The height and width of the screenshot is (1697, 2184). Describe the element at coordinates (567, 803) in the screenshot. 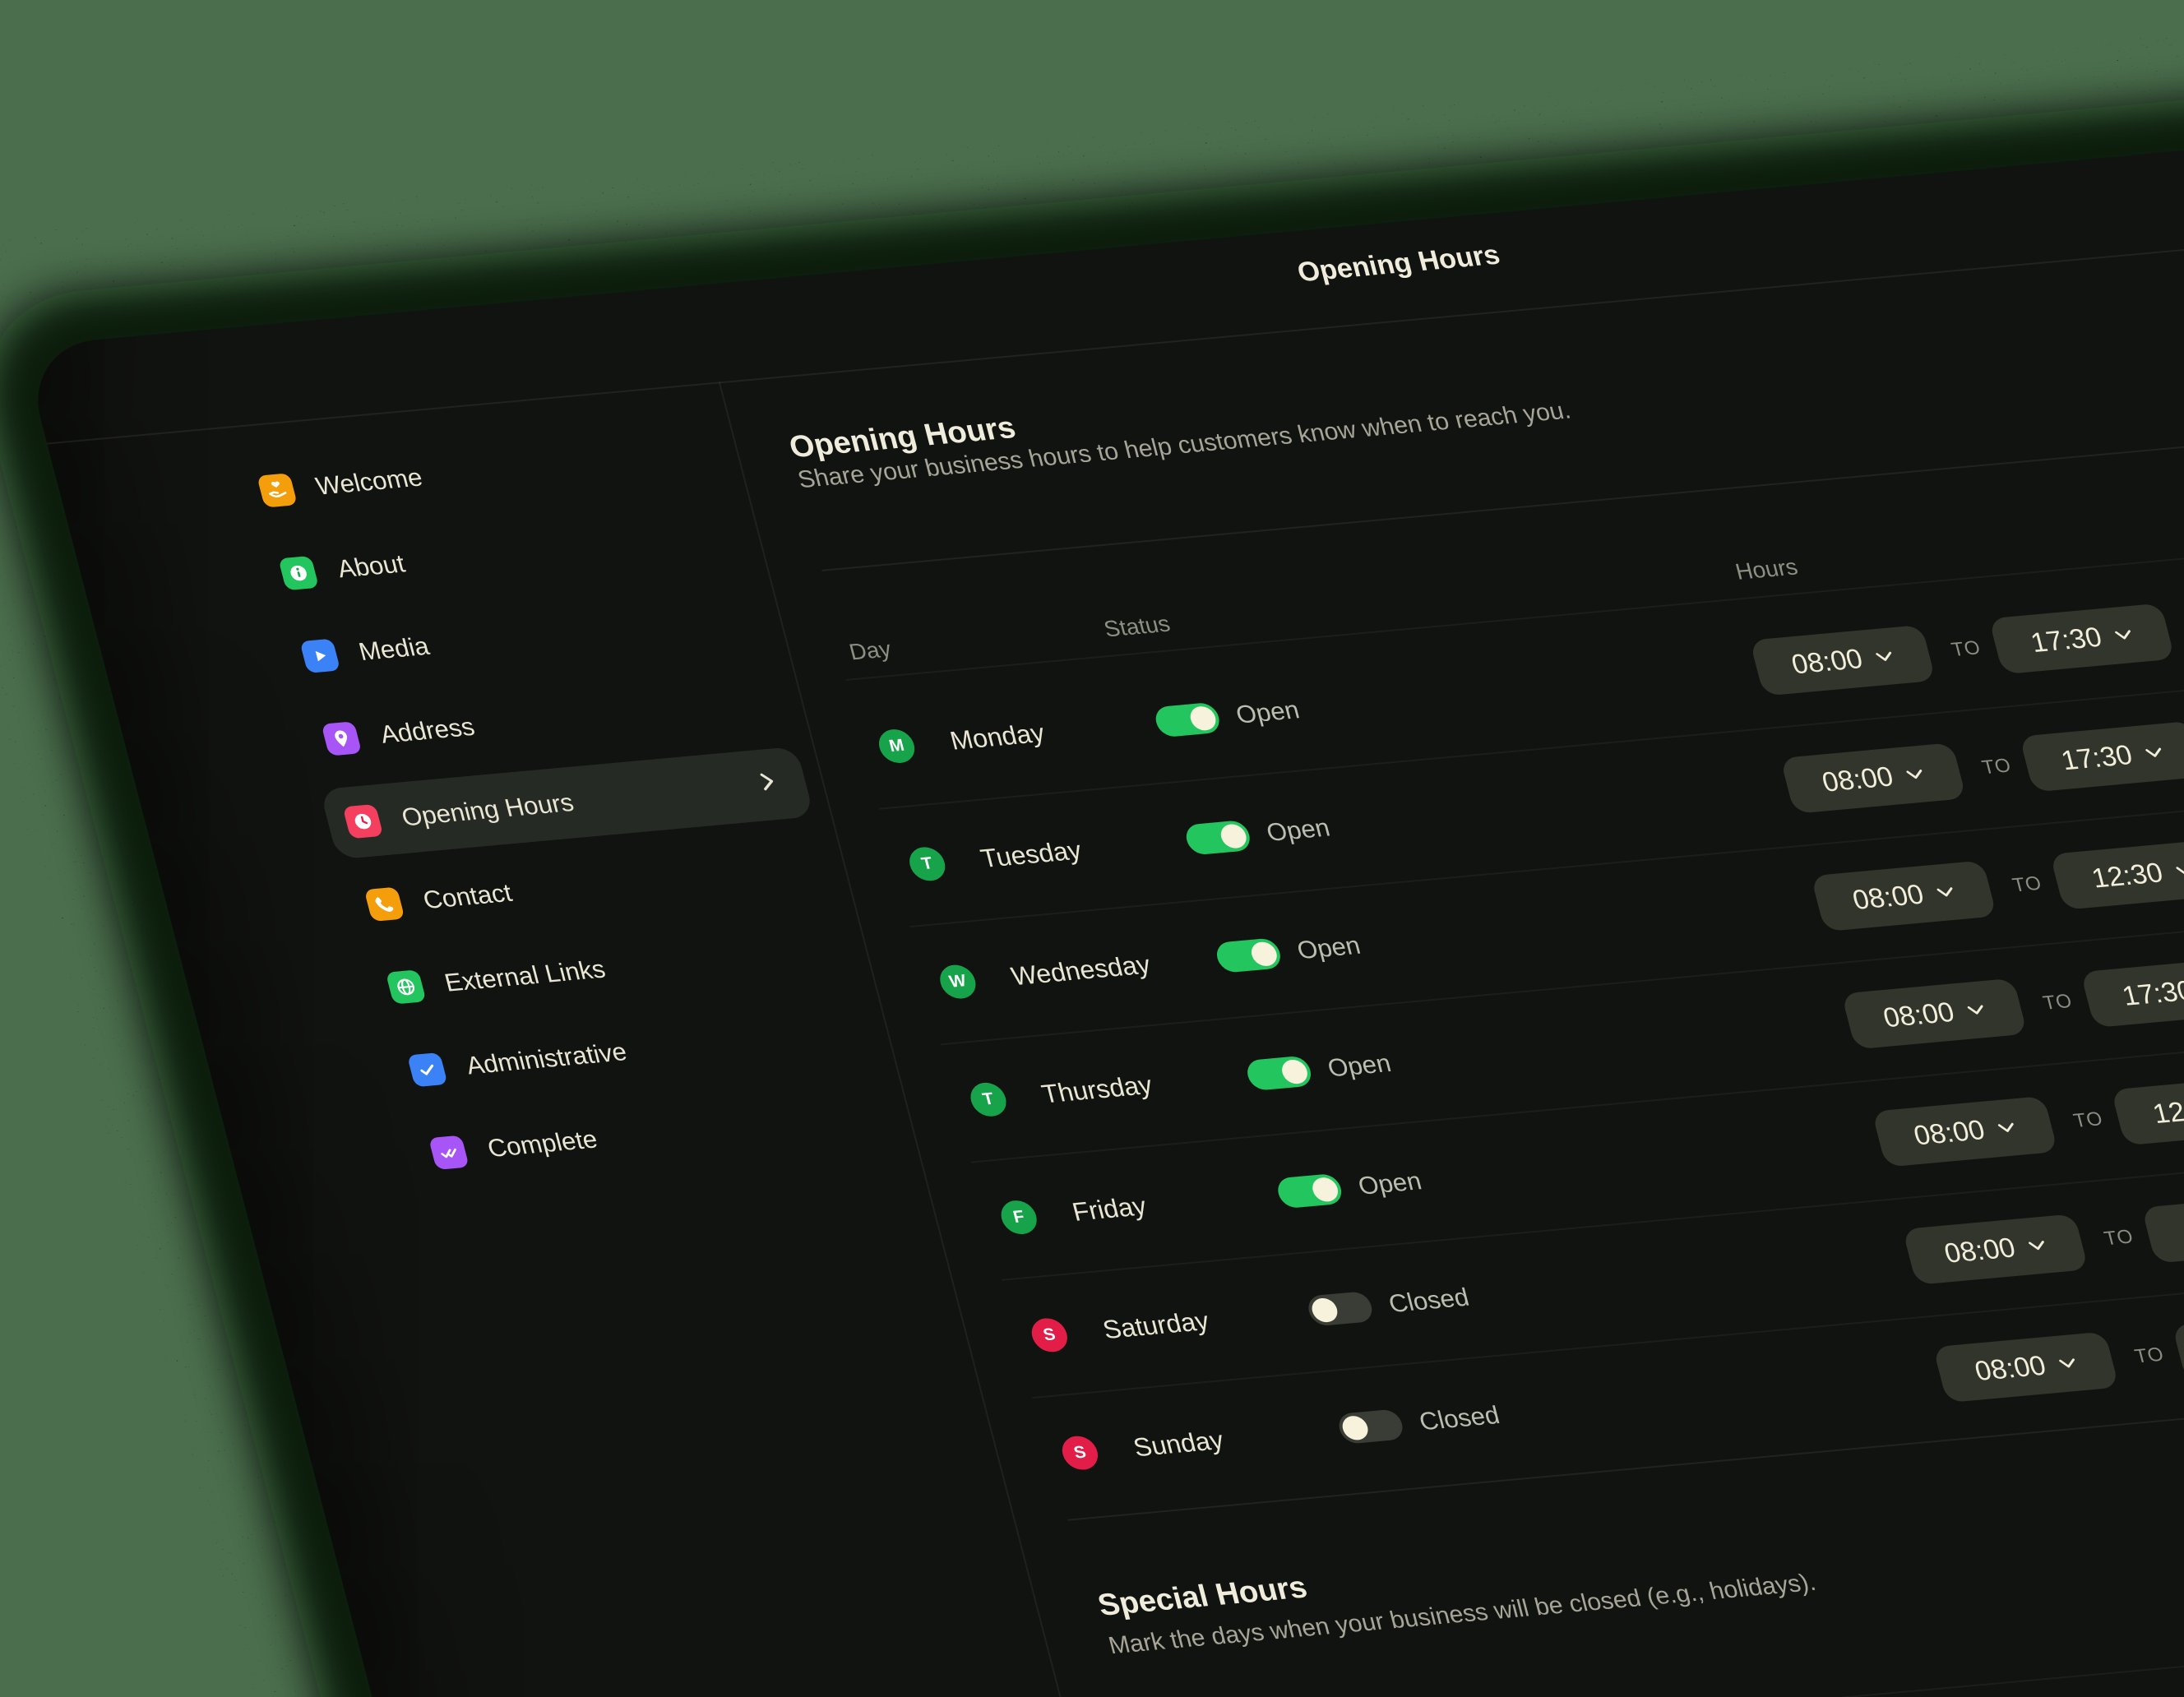

I see `sidebar-item-opening-hours: Opening Hours` at that location.